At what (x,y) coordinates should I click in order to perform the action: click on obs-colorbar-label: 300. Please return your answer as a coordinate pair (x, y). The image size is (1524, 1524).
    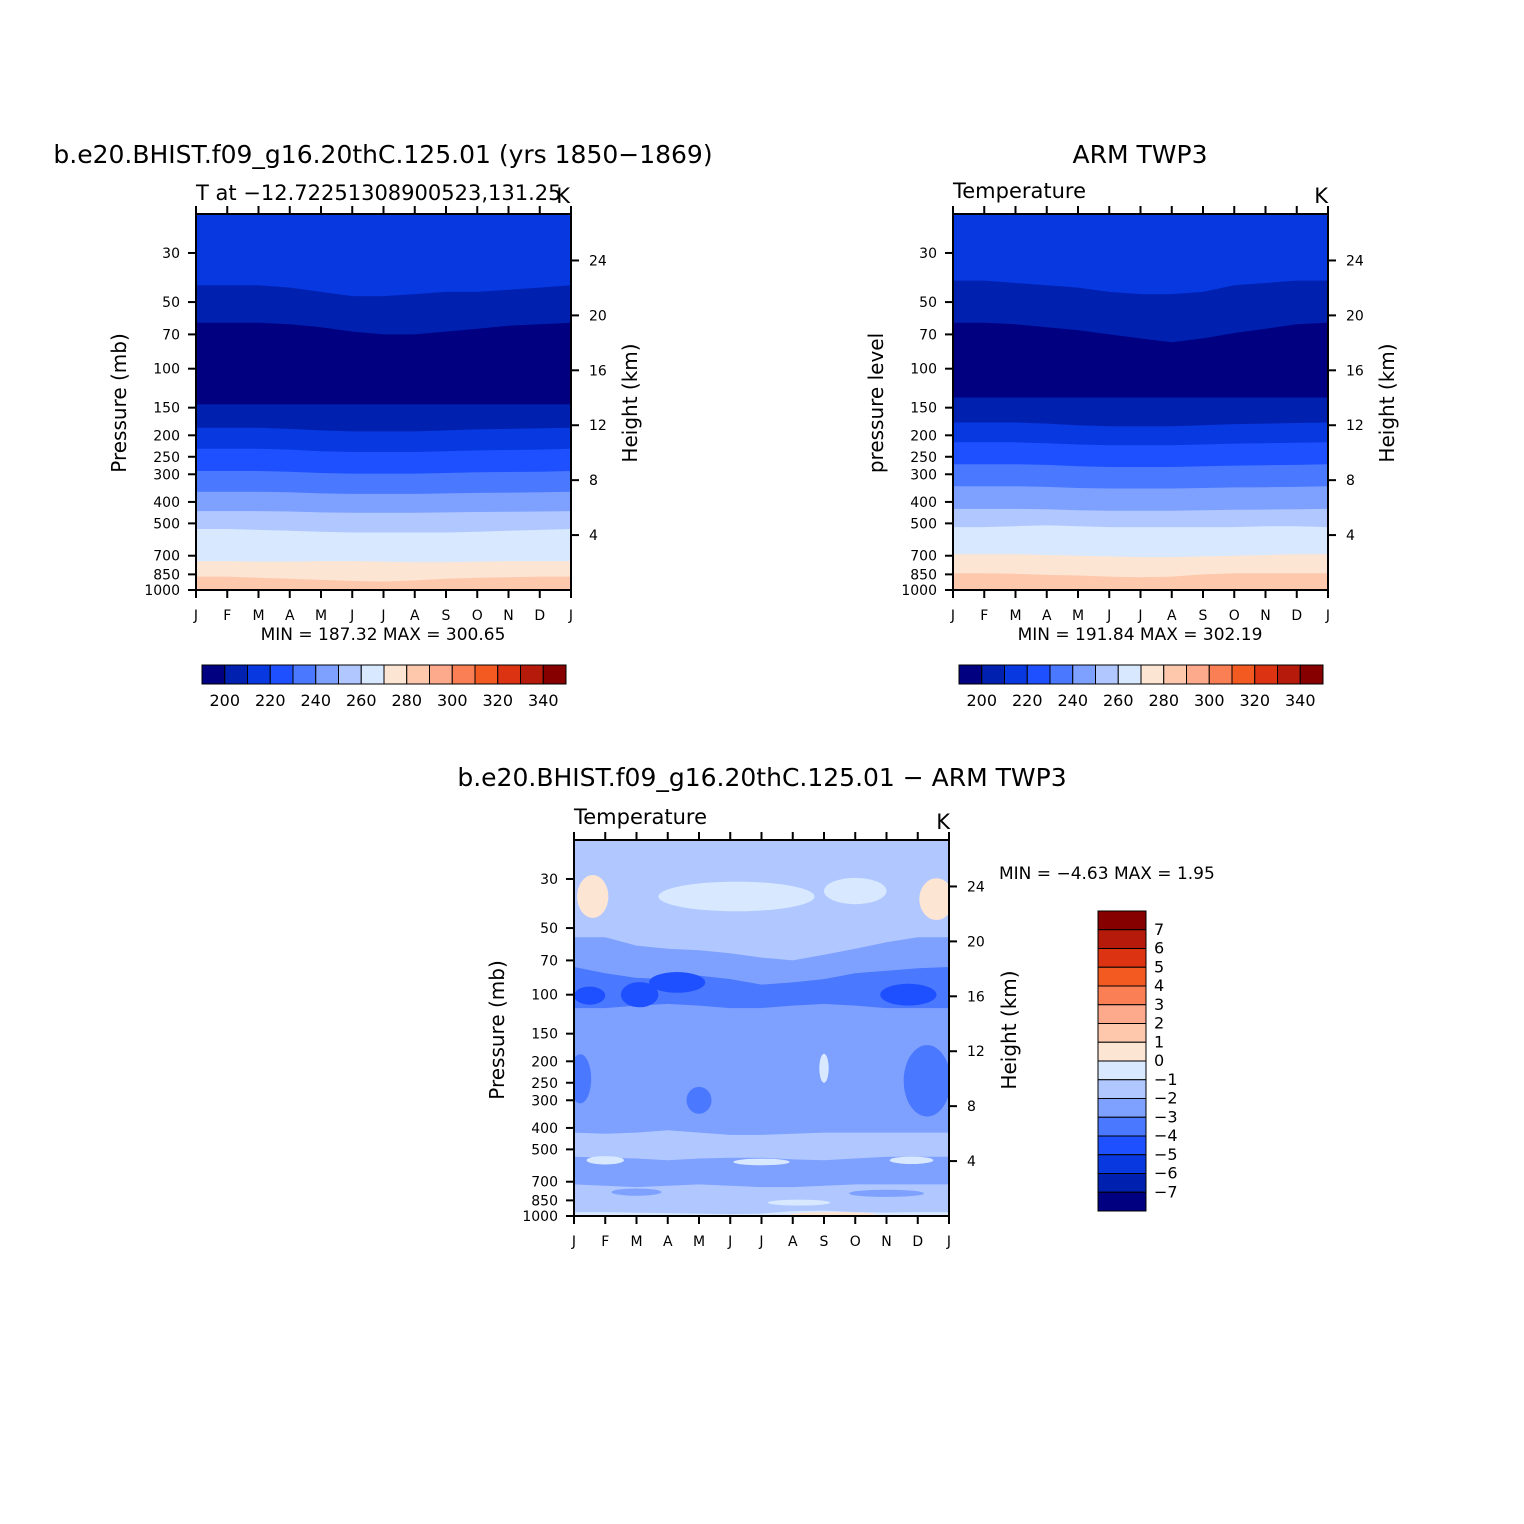
    Looking at the image, I should click on (1209, 700).